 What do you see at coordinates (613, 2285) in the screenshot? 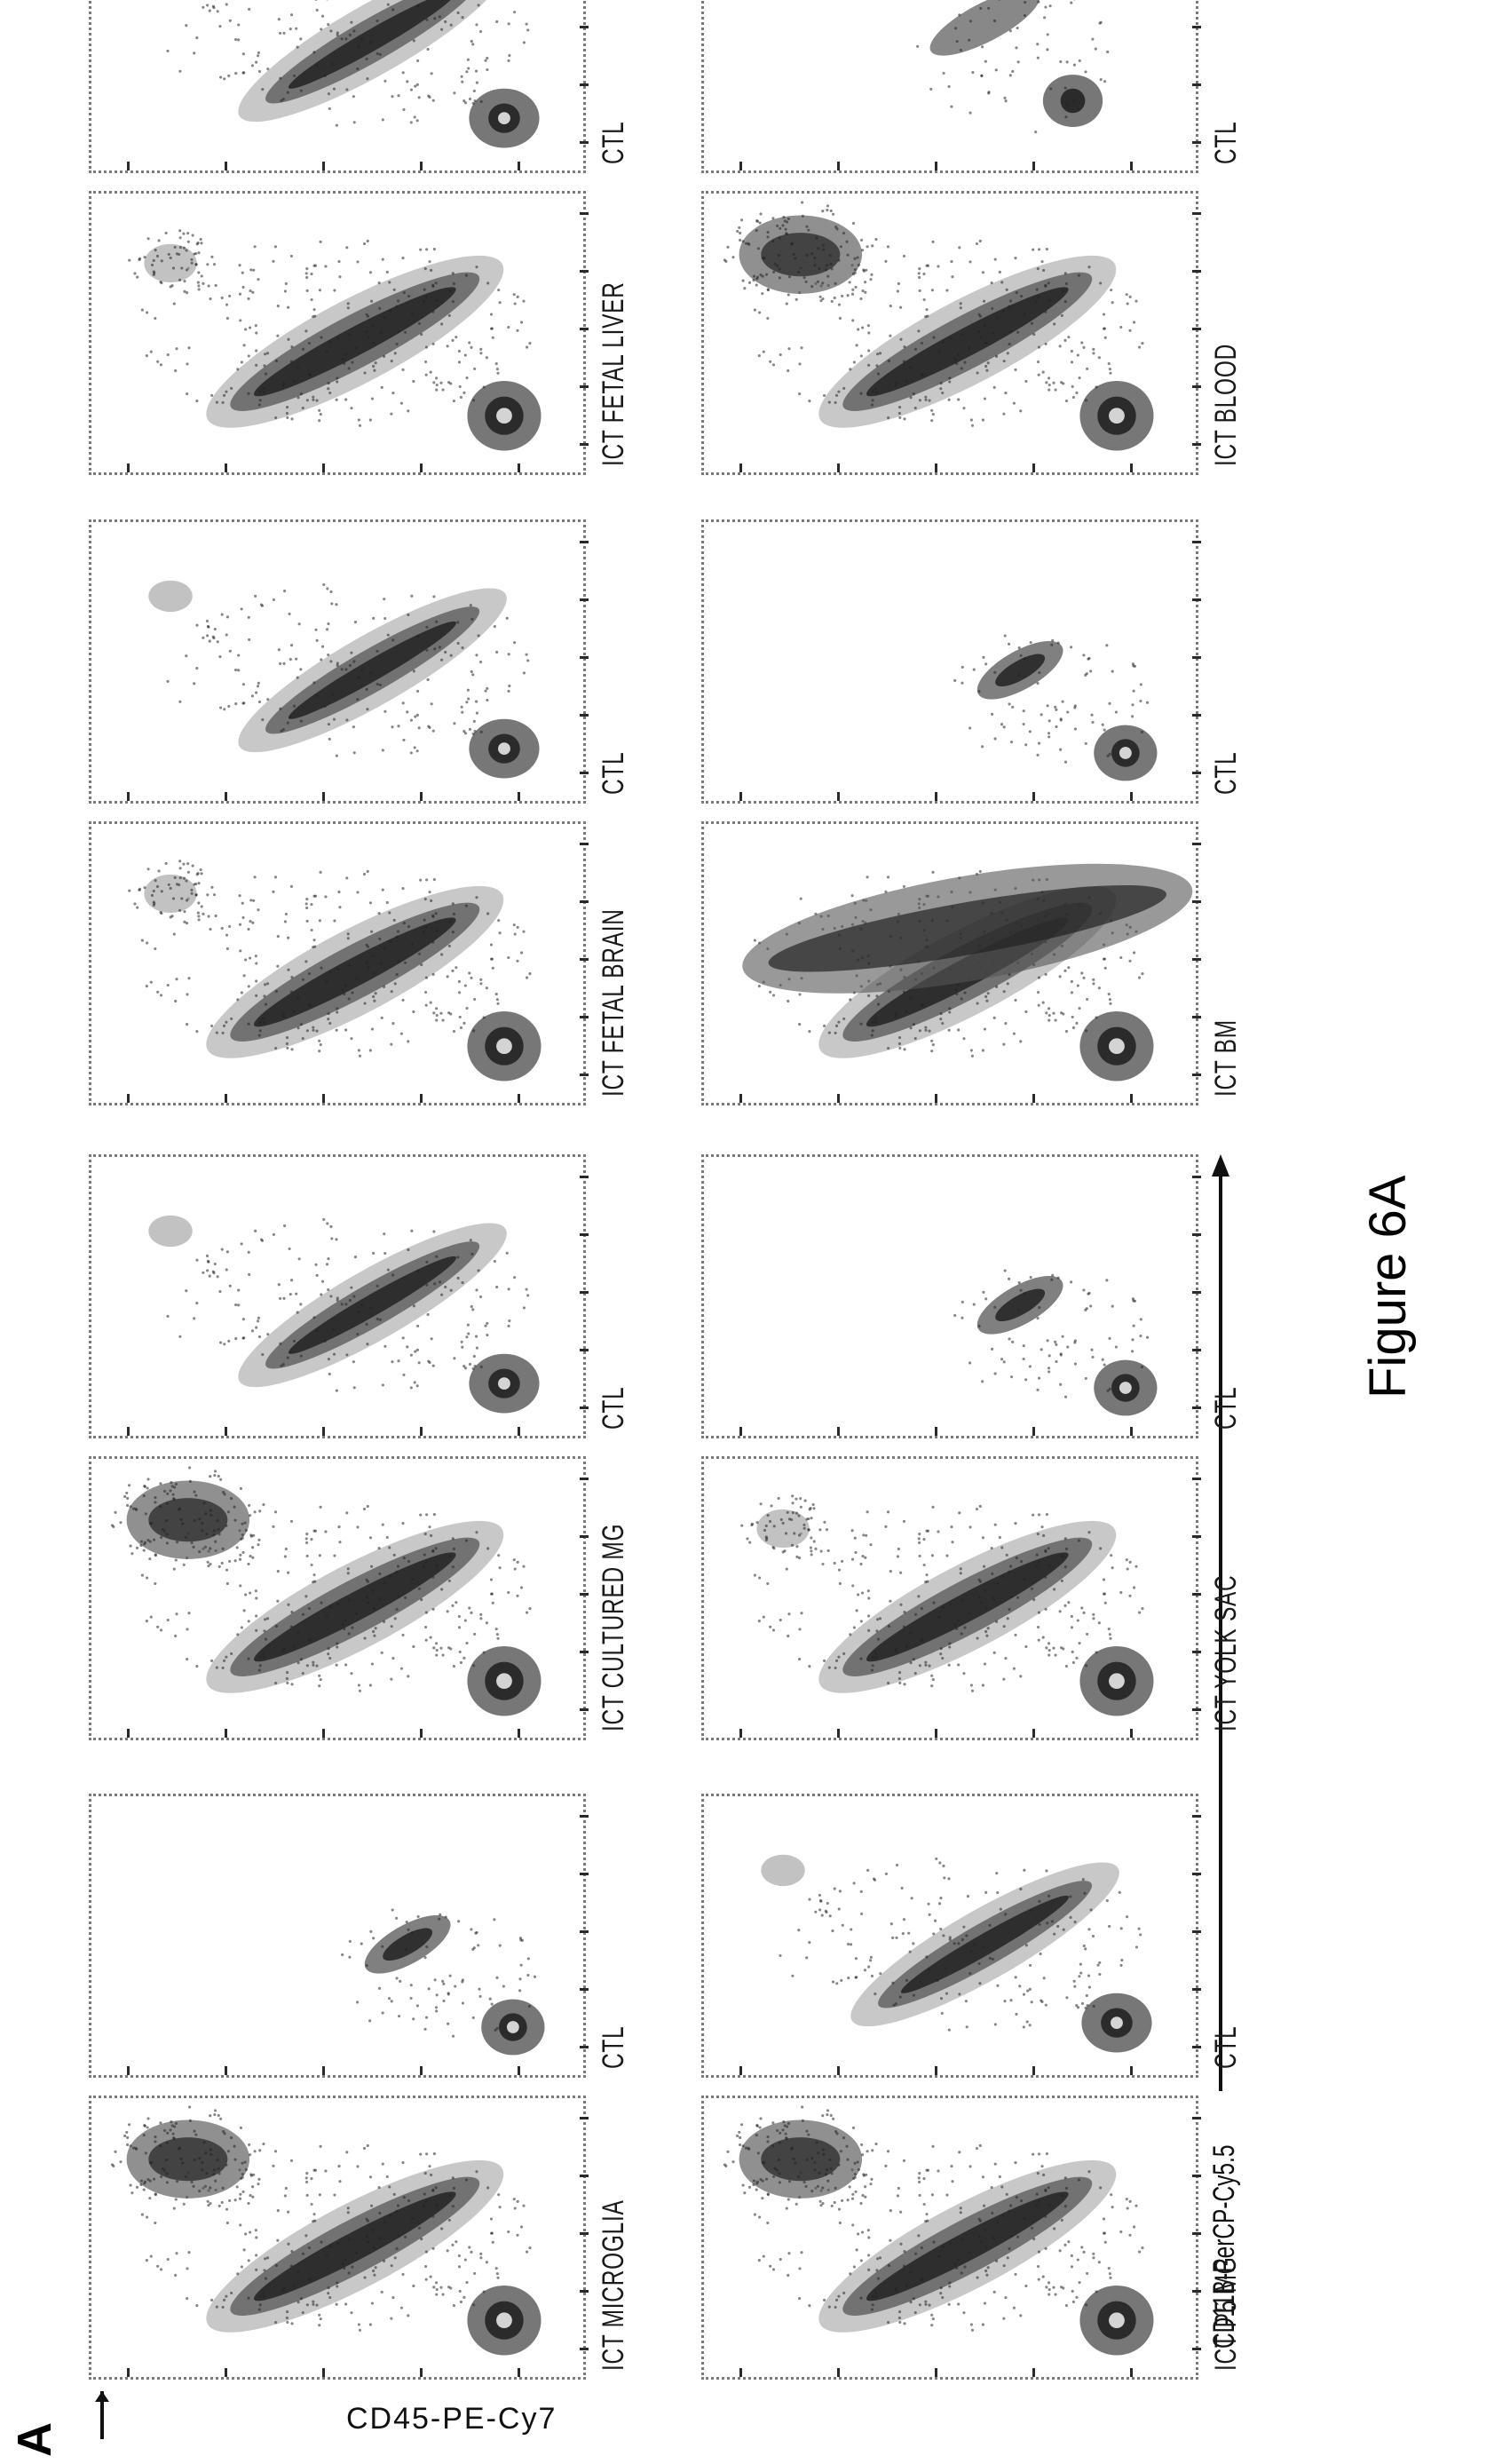
I see `panel-label: ICT MICROGLIA` at bounding box center [613, 2285].